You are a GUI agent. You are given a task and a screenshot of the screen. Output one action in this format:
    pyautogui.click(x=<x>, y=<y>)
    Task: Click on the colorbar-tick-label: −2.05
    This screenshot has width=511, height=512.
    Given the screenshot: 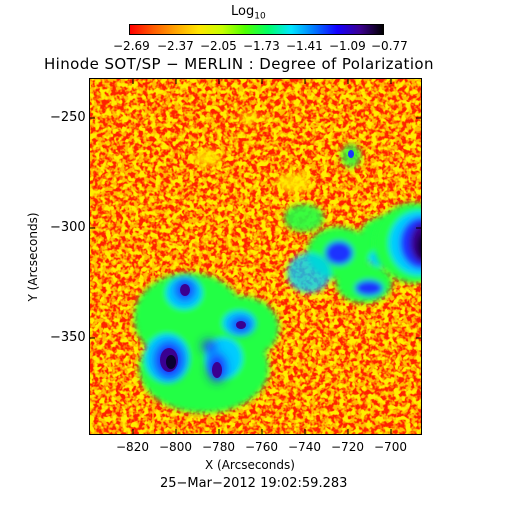 What is the action you would take?
    pyautogui.click(x=218, y=46)
    